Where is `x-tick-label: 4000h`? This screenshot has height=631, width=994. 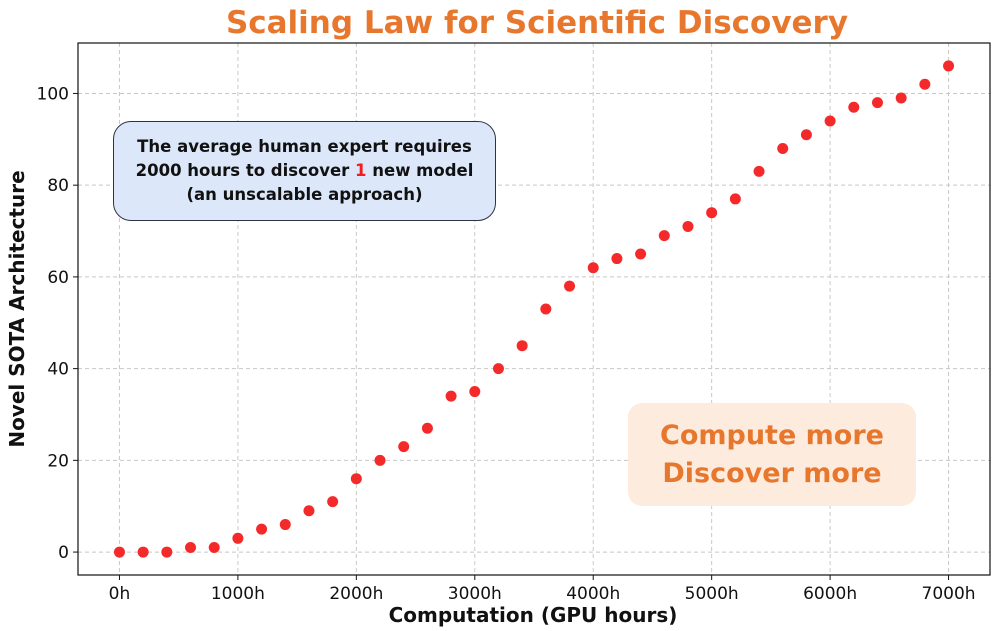 x-tick-label: 4000h is located at coordinates (593, 594).